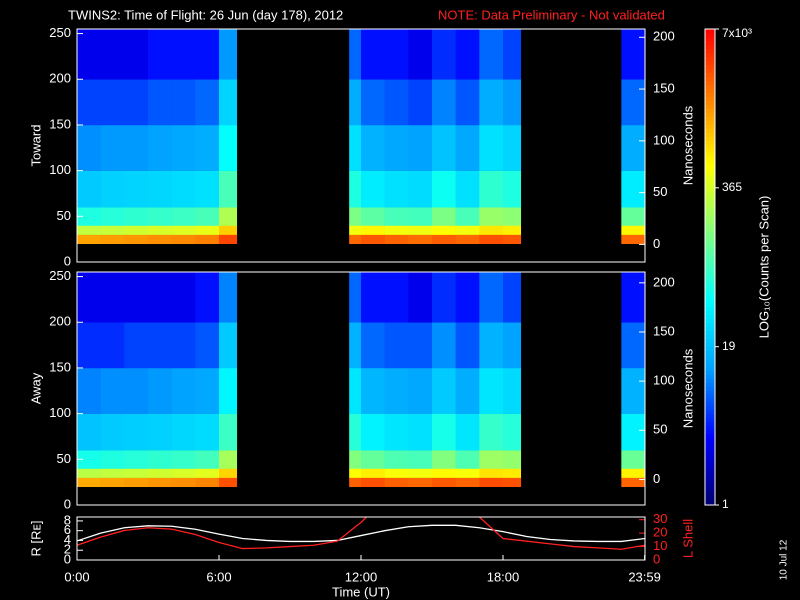 The height and width of the screenshot is (600, 800). I want to click on note: NOTE: Data Preliminary - Not validated, so click(551, 14).